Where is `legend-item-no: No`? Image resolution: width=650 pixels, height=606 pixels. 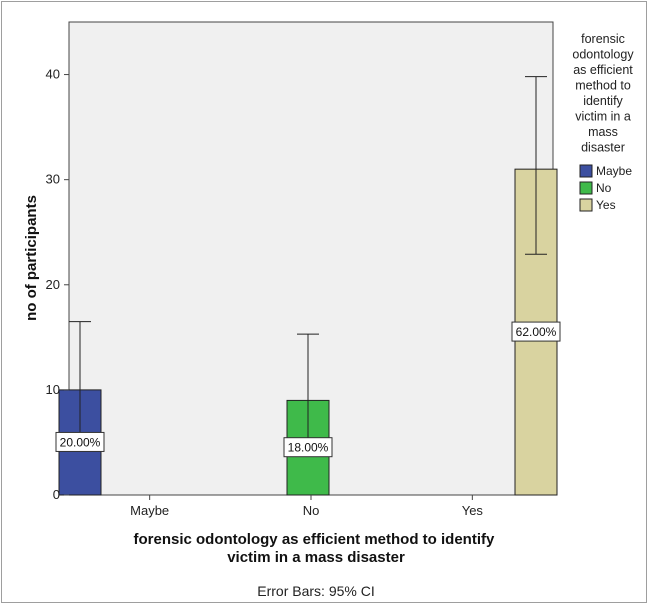 legend-item-no: No is located at coordinates (595, 188).